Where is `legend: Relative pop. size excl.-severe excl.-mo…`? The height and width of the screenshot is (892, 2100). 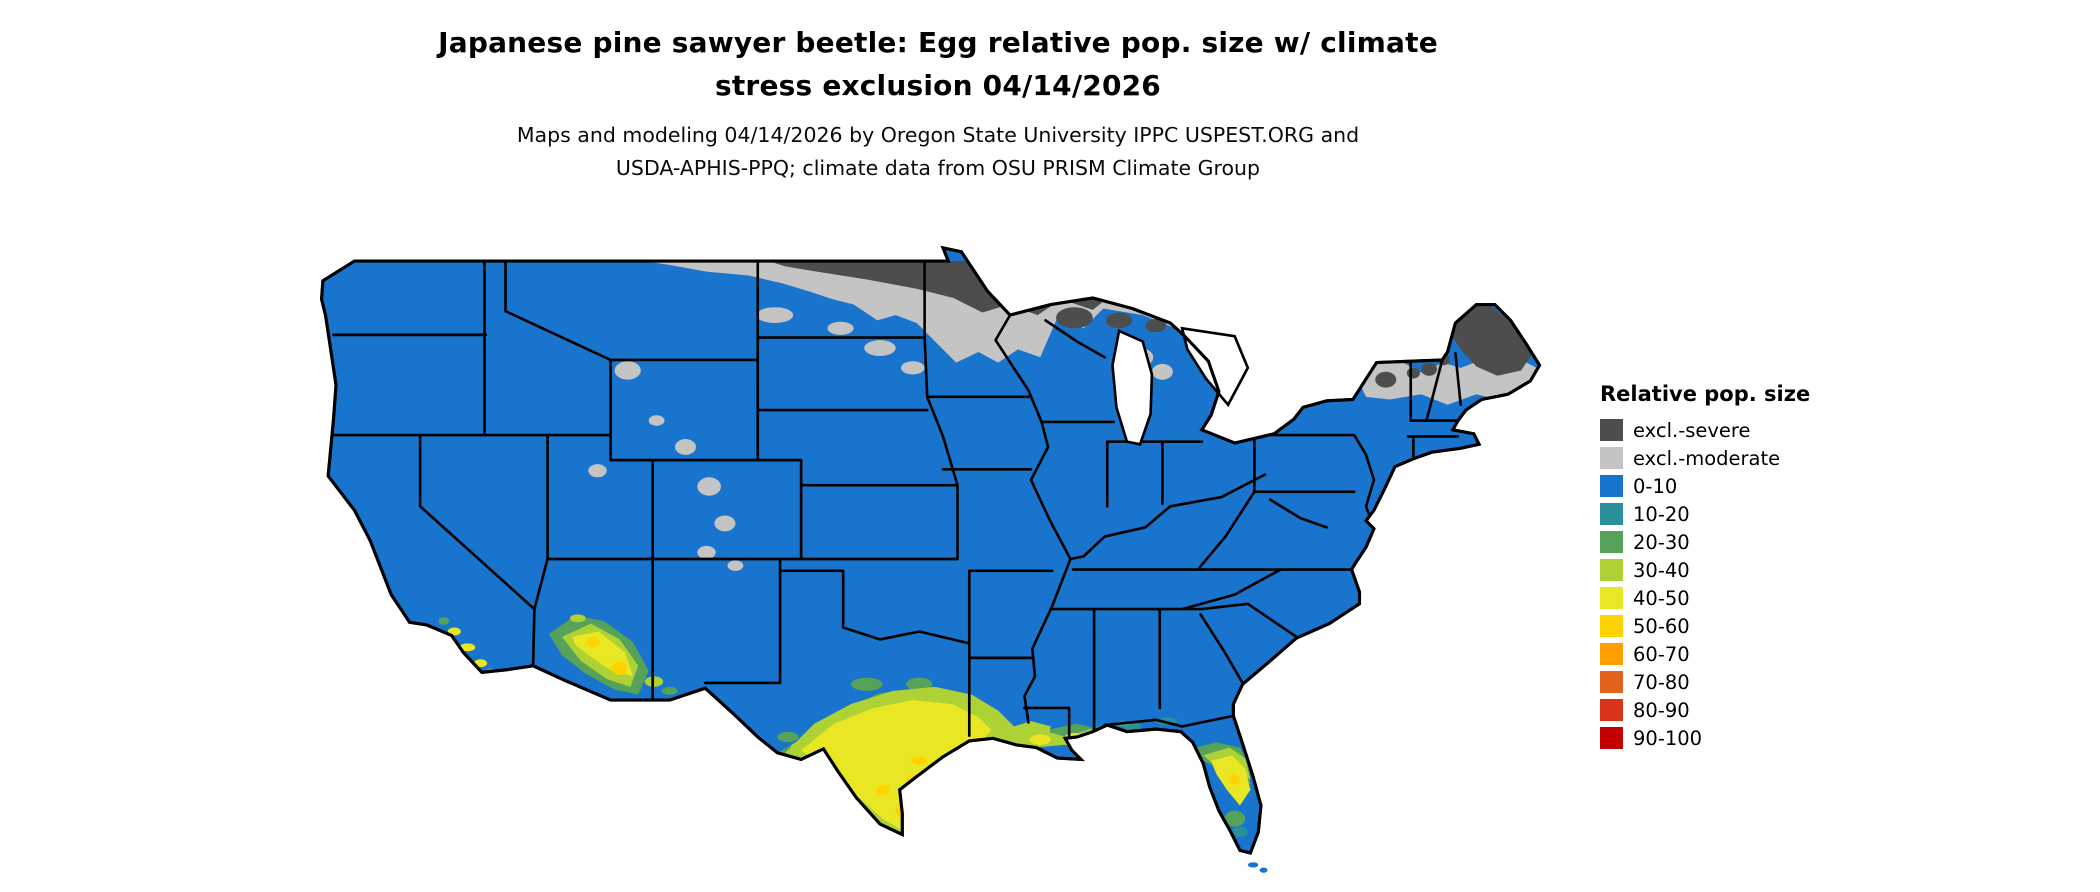
legend: Relative pop. size excl.-severe excl.-mo… is located at coordinates (1705, 567).